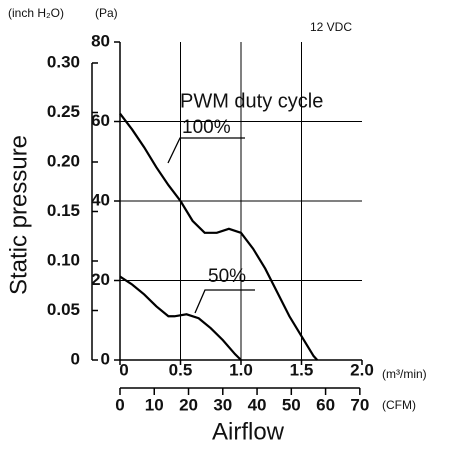  I want to click on chart-title: 12 VDC, so click(331, 27).